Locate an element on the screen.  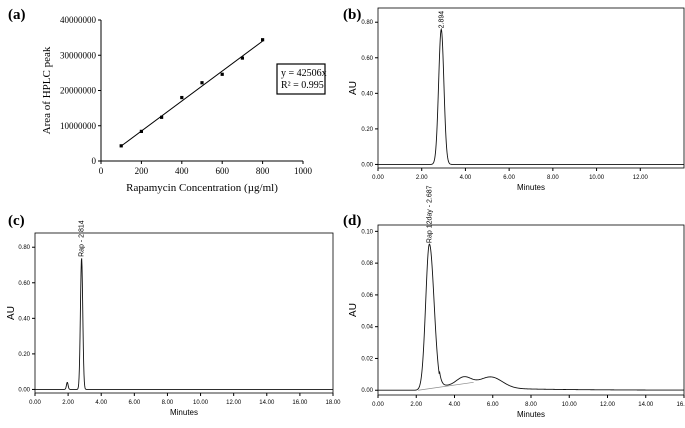
y-tick-label: 0.04 is located at coordinates (367, 328).